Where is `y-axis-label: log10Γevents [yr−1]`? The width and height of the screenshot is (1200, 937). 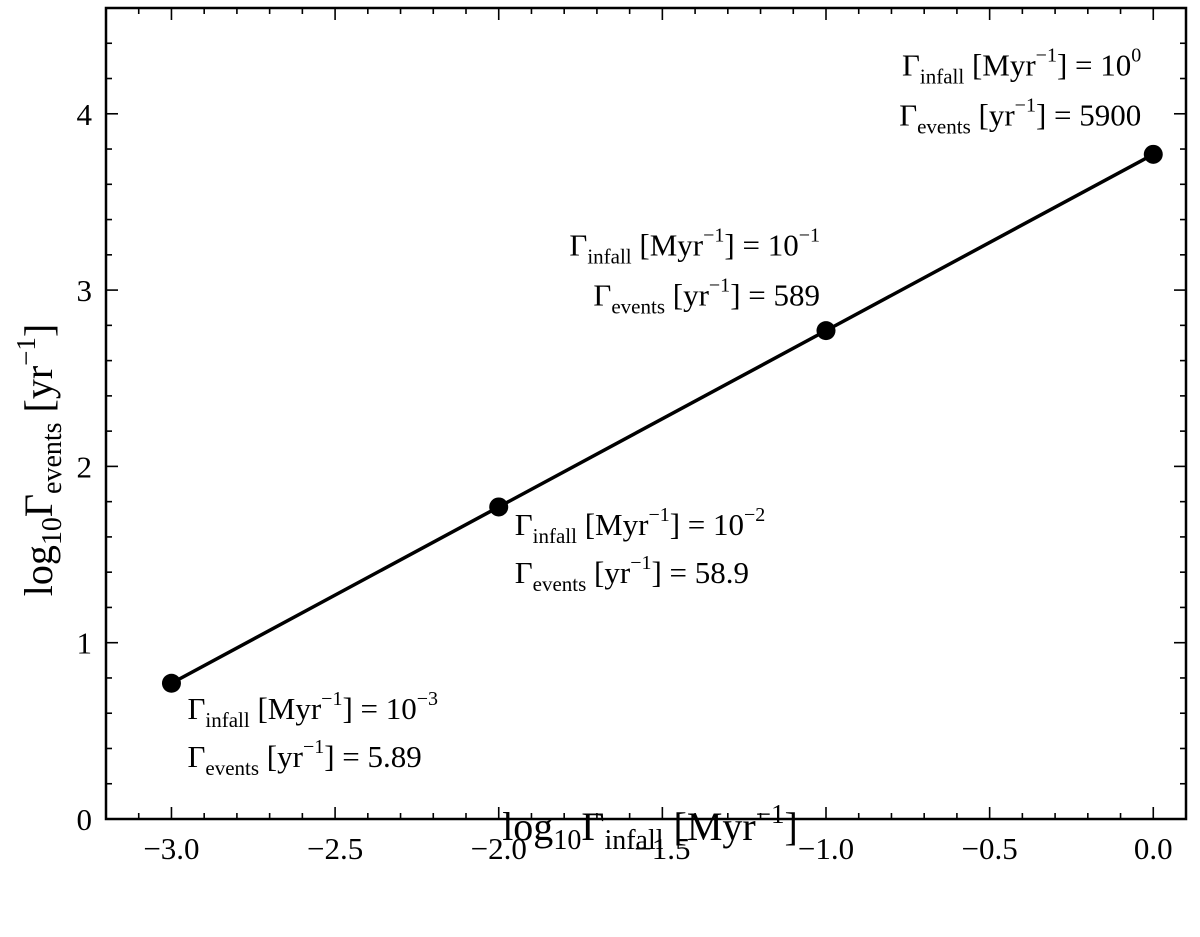
y-axis-label: log10Γevents [yr−1] is located at coordinates (39, 460).